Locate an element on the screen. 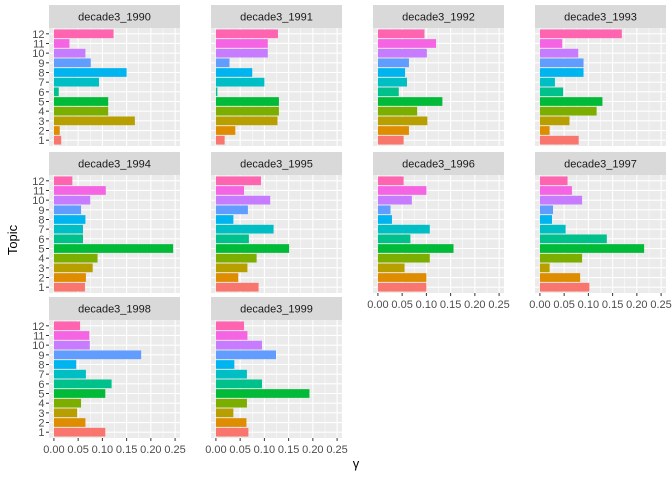 The height and width of the screenshot is (480, 672). facet-strip-label: decade3_1991 is located at coordinates (276, 18).